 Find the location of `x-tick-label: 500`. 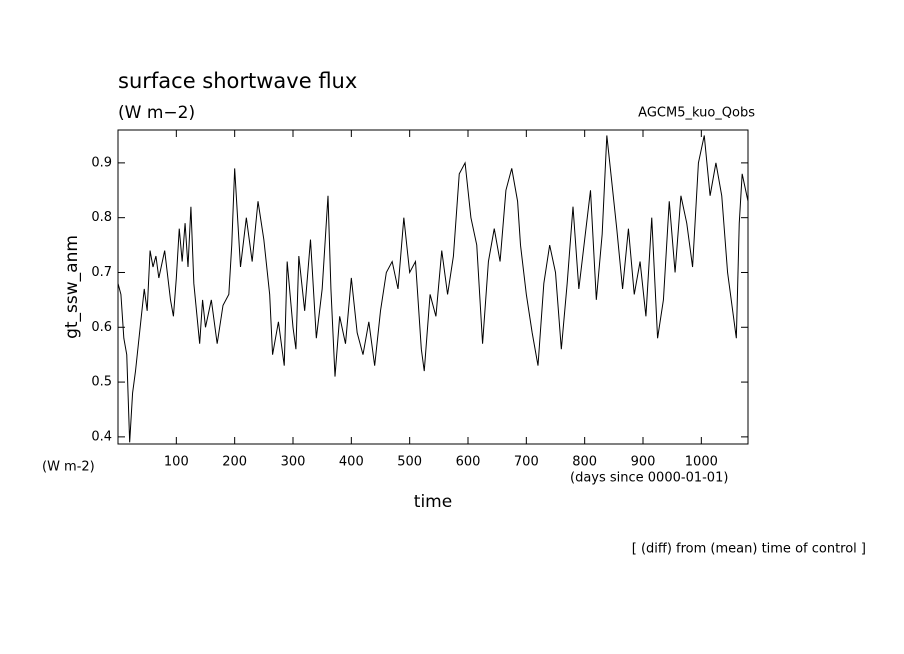

x-tick-label: 500 is located at coordinates (409, 462).